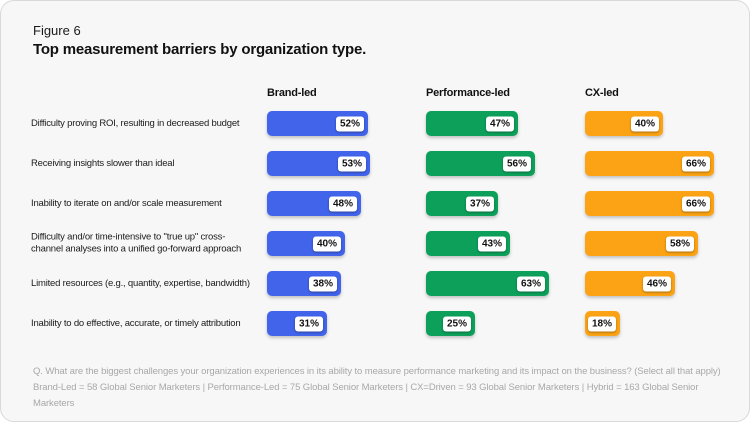 This screenshot has width=750, height=422. I want to click on bar-brand-led: 53%, so click(318, 163).